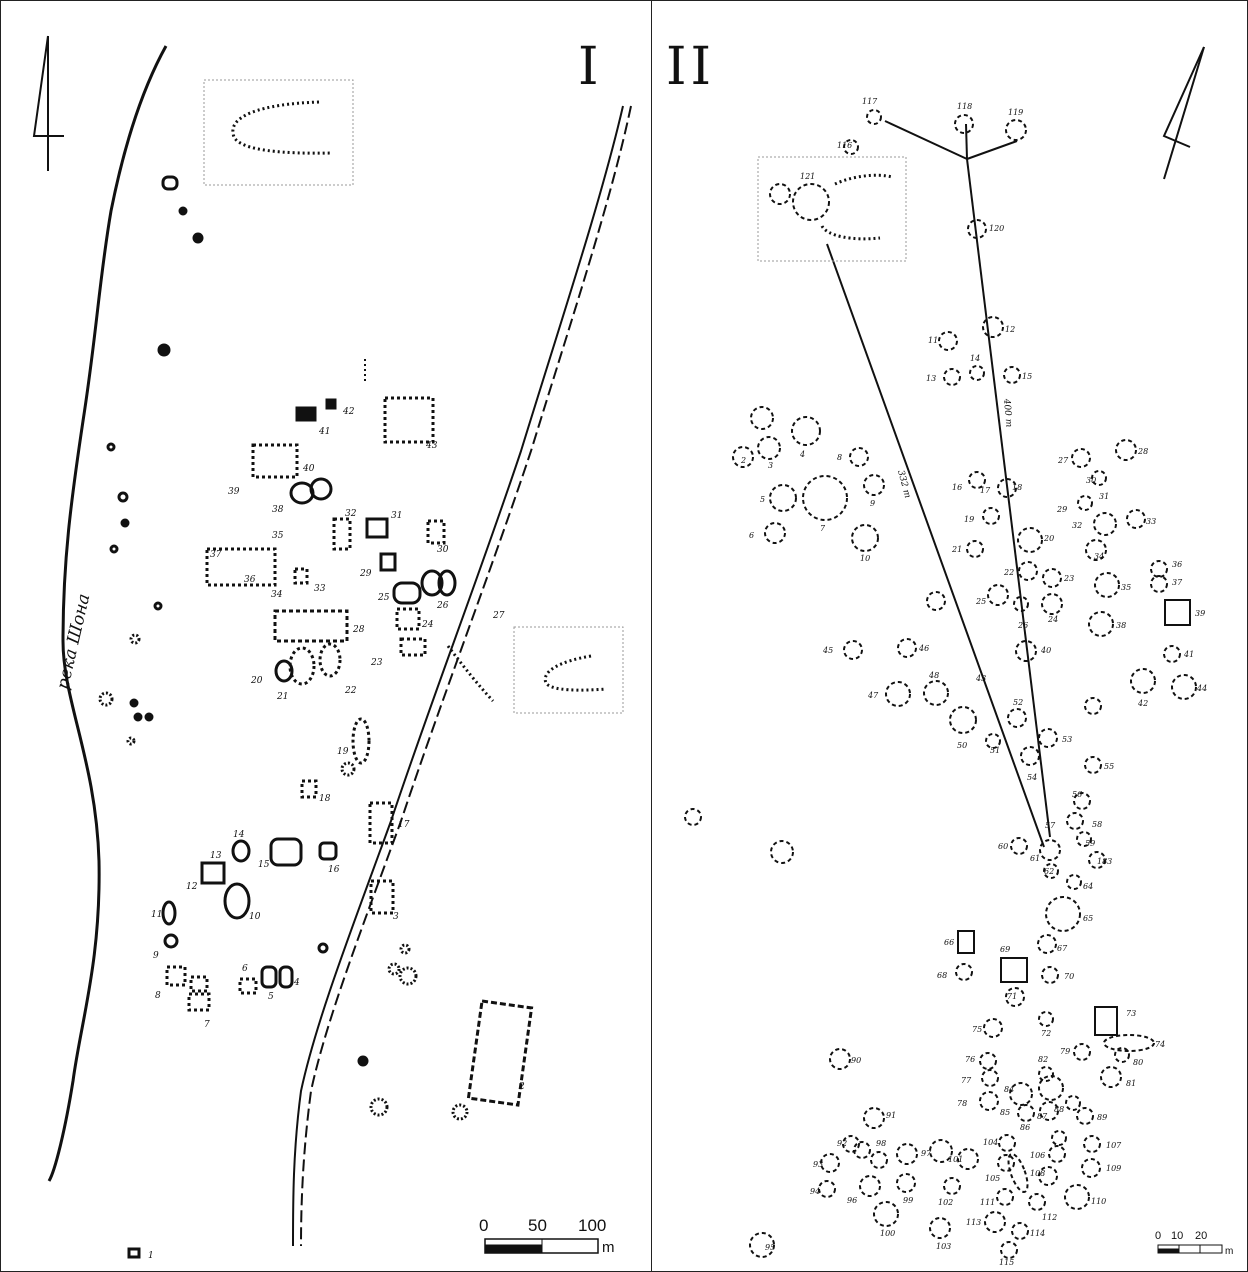 This screenshot has height=1272, width=1248. What do you see at coordinates (1102, 1117) in the screenshot?
I see `feature-number: 89` at bounding box center [1102, 1117].